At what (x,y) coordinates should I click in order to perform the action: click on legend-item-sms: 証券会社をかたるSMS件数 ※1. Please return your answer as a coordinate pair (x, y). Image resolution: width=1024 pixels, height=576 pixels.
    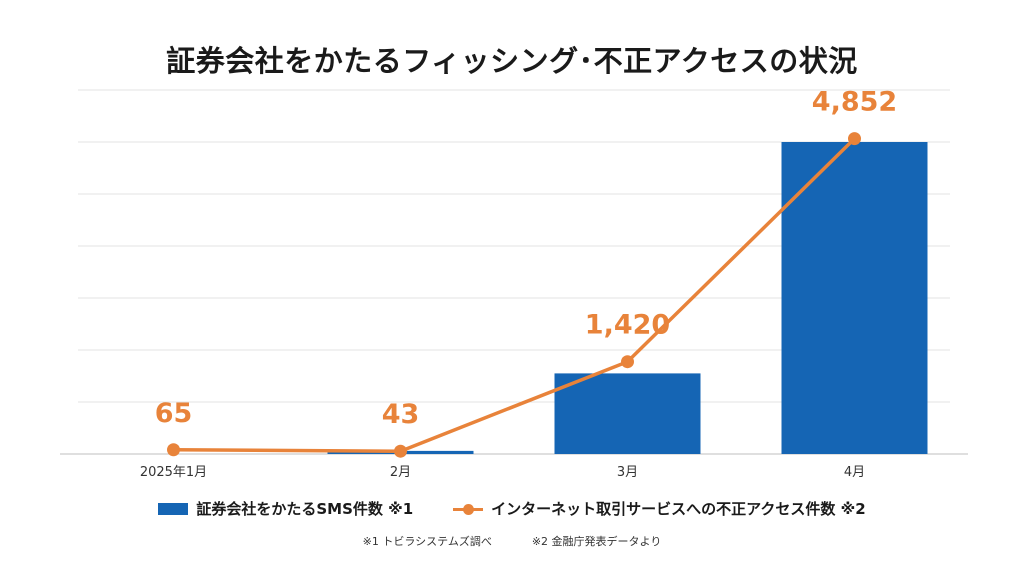
    Looking at the image, I should click on (285, 508).